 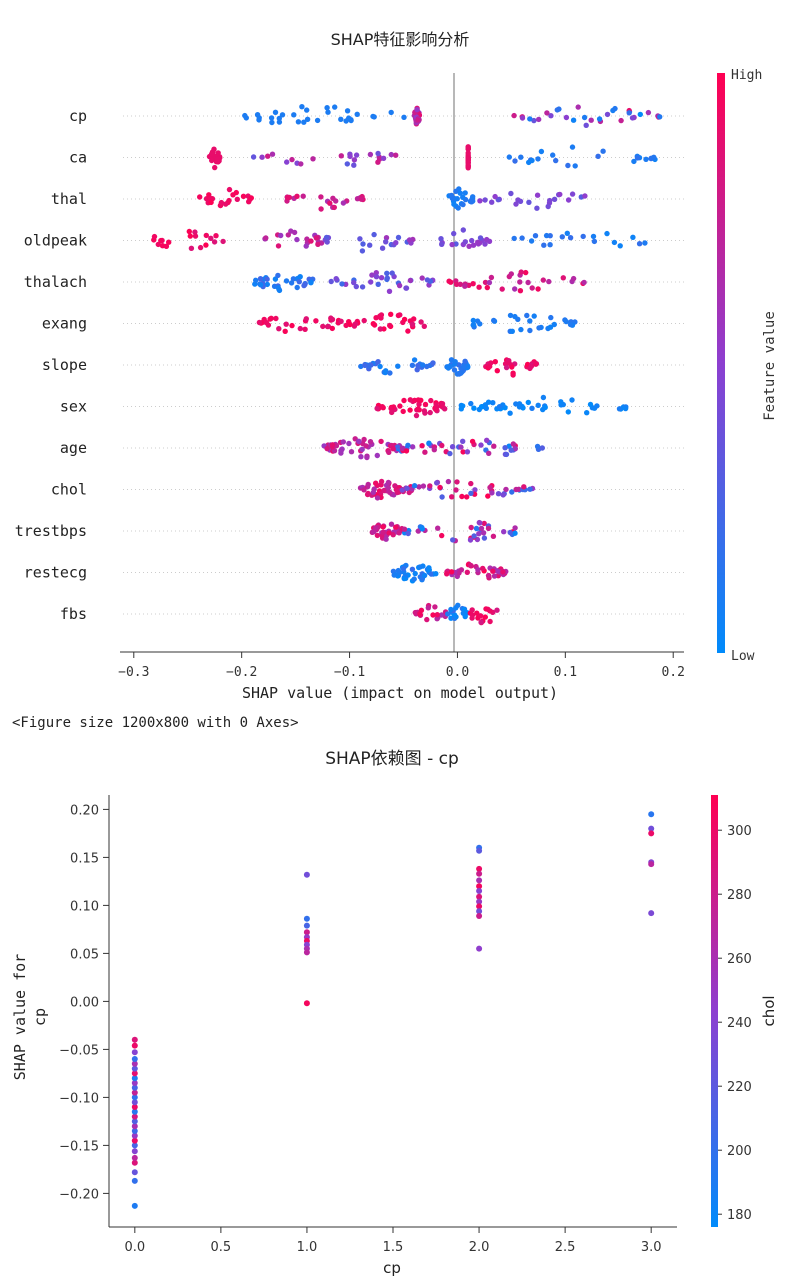 I want to click on dep-y-tick-label: 0.10, so click(x=84, y=906).